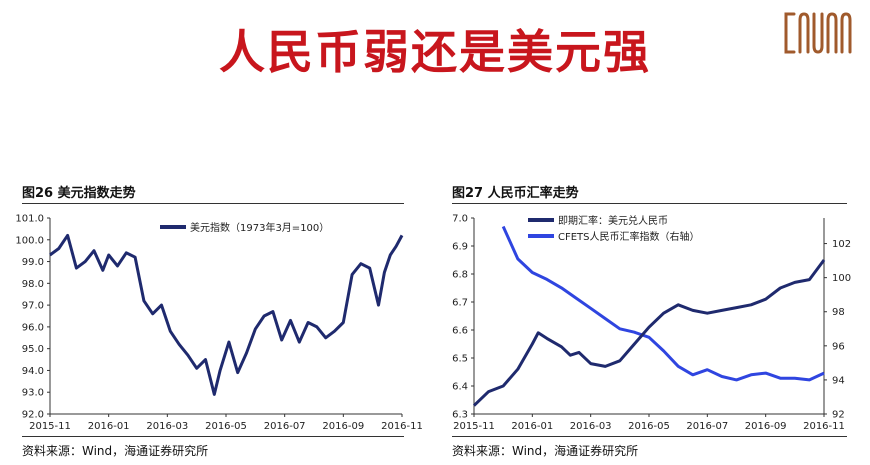 The height and width of the screenshot is (465, 870). Describe the element at coordinates (649, 436) in the screenshot. I see `right-source-rule` at that location.